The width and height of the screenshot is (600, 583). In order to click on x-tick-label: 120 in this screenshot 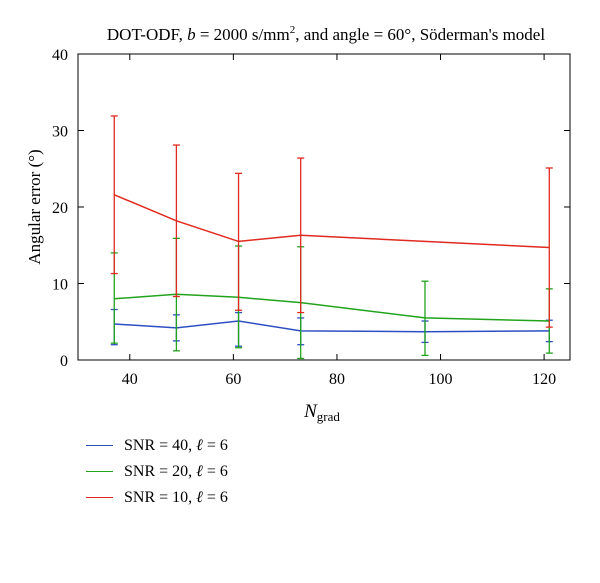, I will do `click(544, 379)`.